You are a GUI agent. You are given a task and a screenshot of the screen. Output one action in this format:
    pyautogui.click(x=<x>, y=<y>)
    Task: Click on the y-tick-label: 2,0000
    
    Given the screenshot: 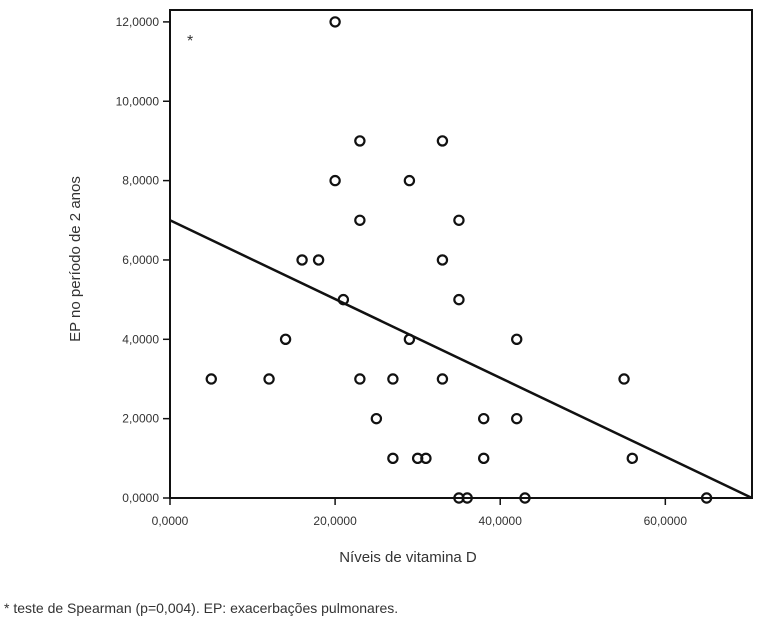 What is the action you would take?
    pyautogui.click(x=140, y=419)
    